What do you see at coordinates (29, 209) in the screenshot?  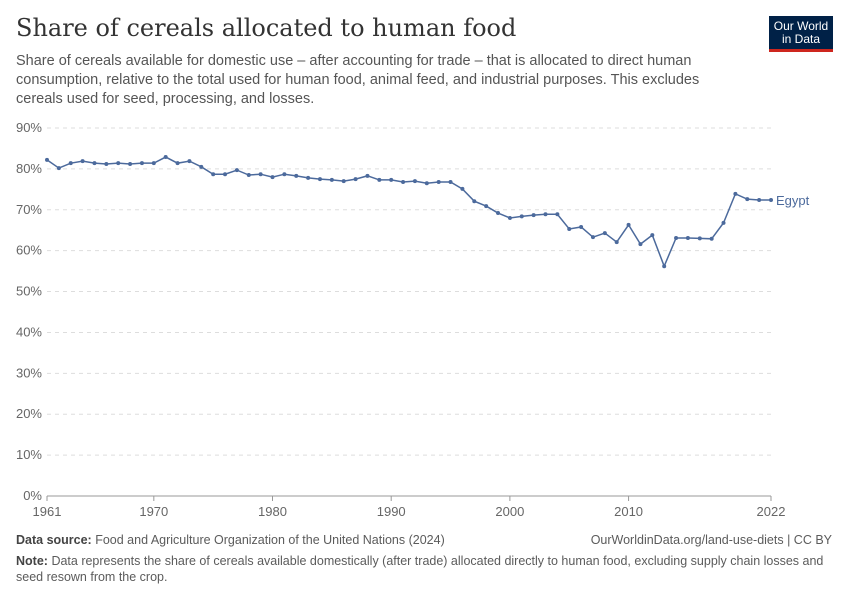 I see `y-tick-label: 70%` at bounding box center [29, 209].